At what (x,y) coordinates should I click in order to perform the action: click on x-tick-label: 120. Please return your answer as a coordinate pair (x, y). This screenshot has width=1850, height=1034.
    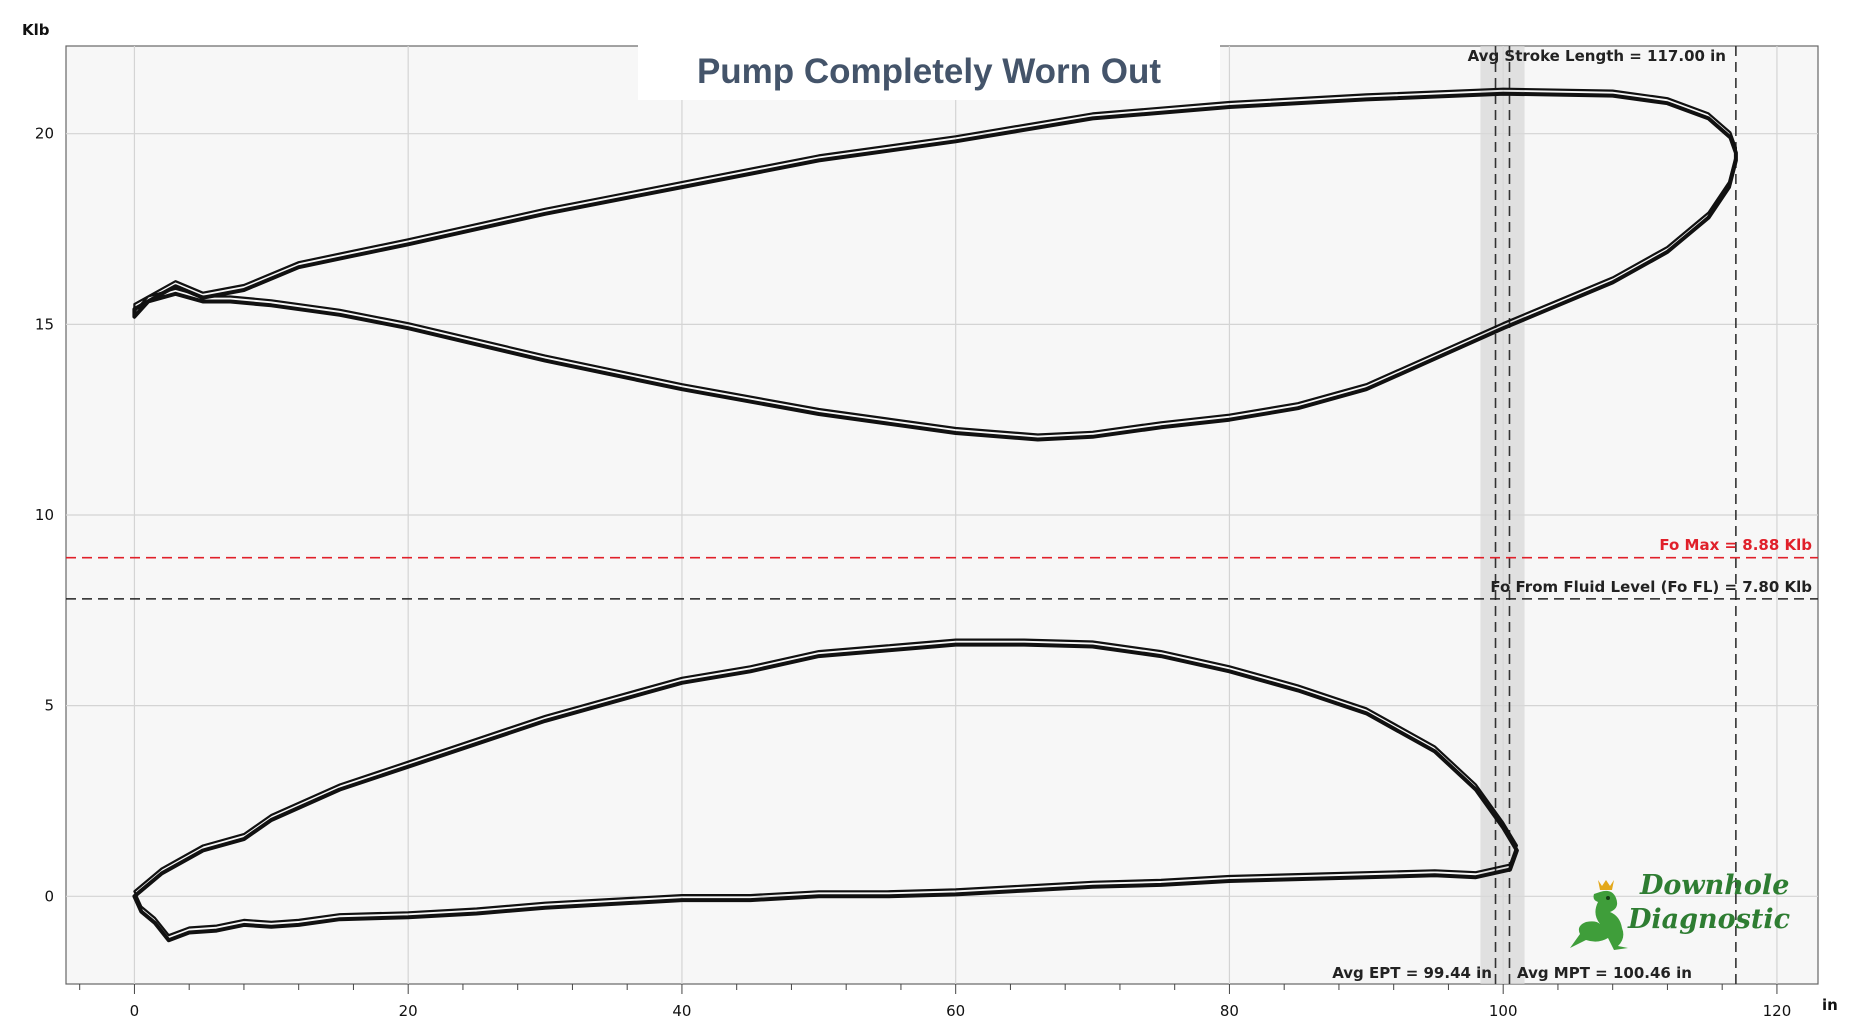
    Looking at the image, I should click on (1777, 1011).